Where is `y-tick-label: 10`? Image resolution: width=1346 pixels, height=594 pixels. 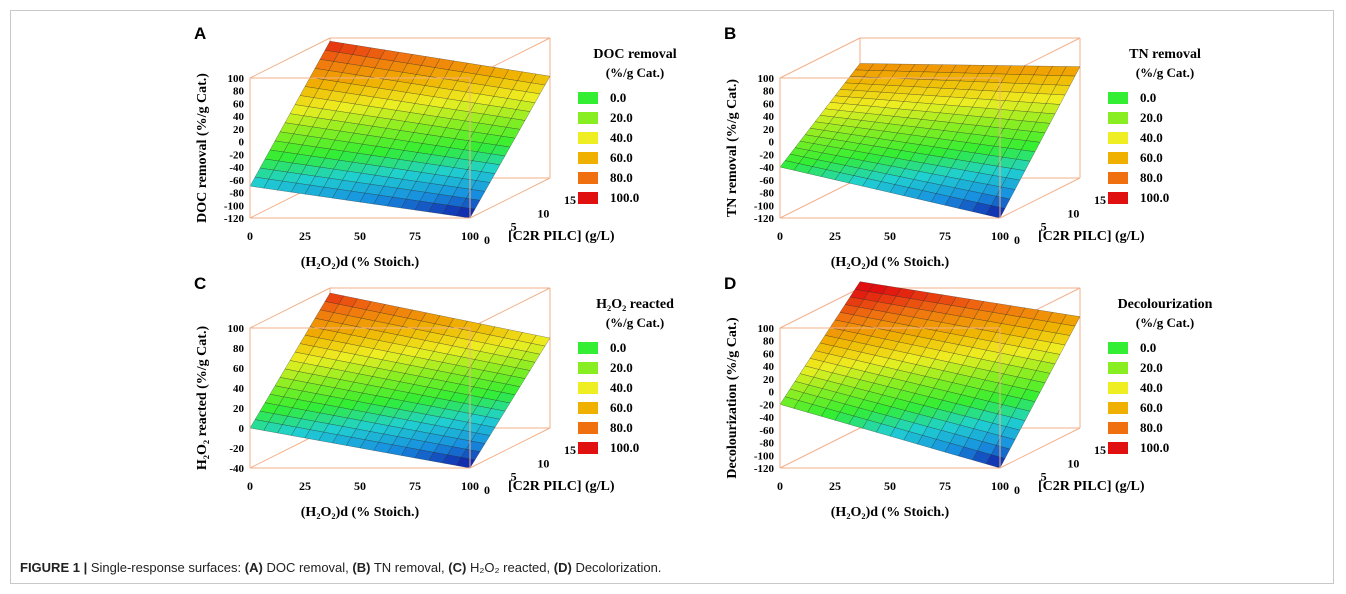
y-tick-label: 10 is located at coordinates (543, 463).